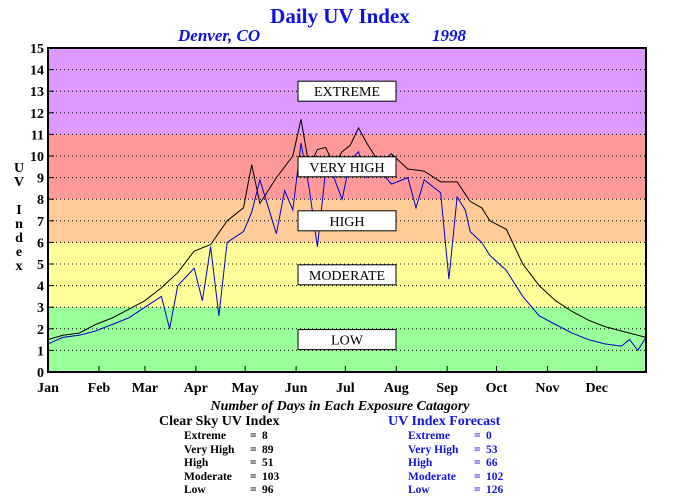  I want to click on forecast-row-moderate: Moderate = 102, so click(456, 476).